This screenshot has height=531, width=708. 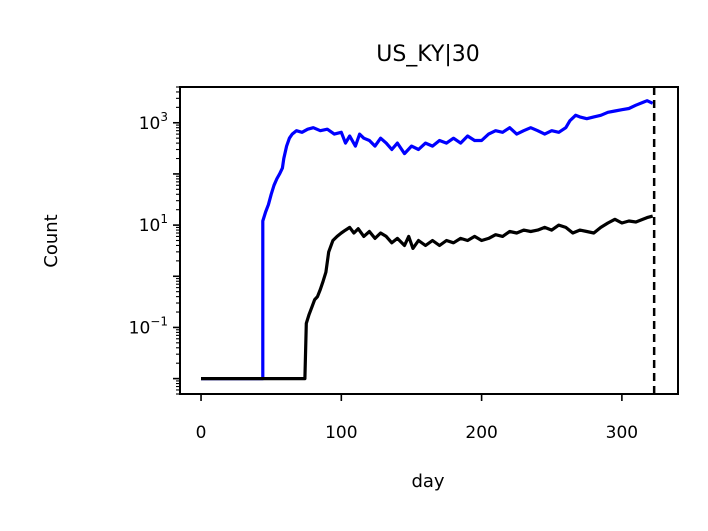 I want to click on x-axis: 0 100 200 300, so click(x=417, y=418).